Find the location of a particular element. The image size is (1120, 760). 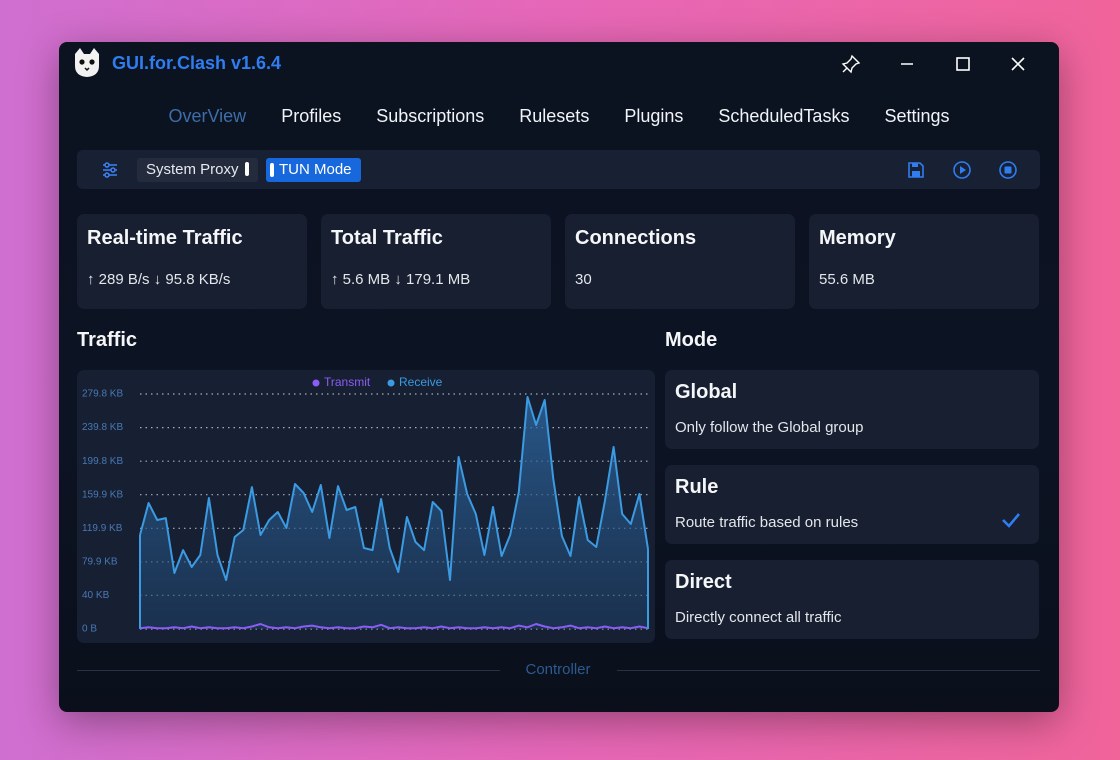

card-title: Total Traffic is located at coordinates (387, 238).